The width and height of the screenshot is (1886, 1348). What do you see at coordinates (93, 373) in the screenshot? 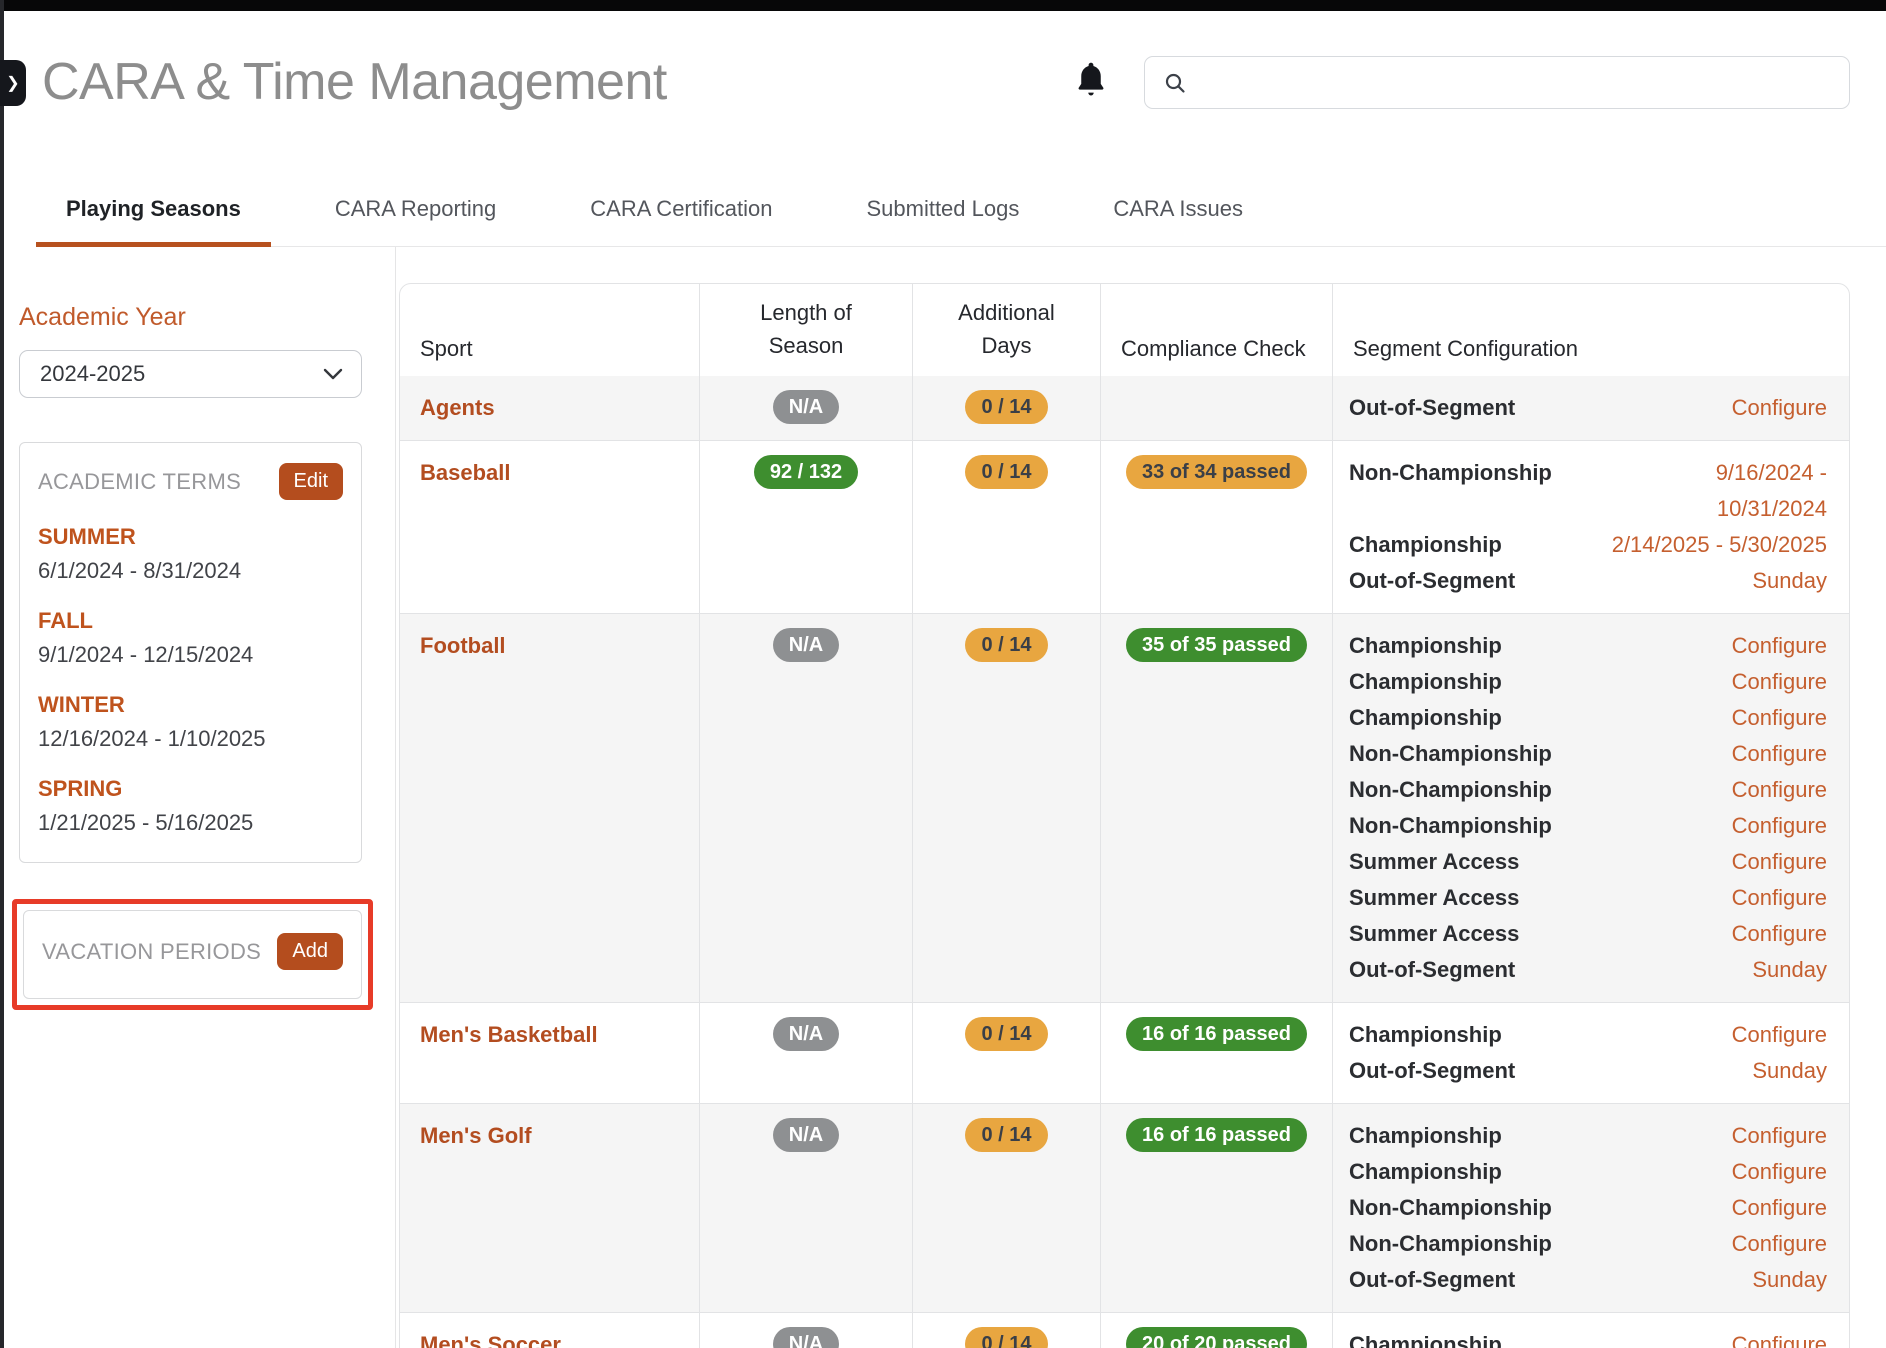
I see `academic-year-value: 2024-2025` at bounding box center [93, 373].